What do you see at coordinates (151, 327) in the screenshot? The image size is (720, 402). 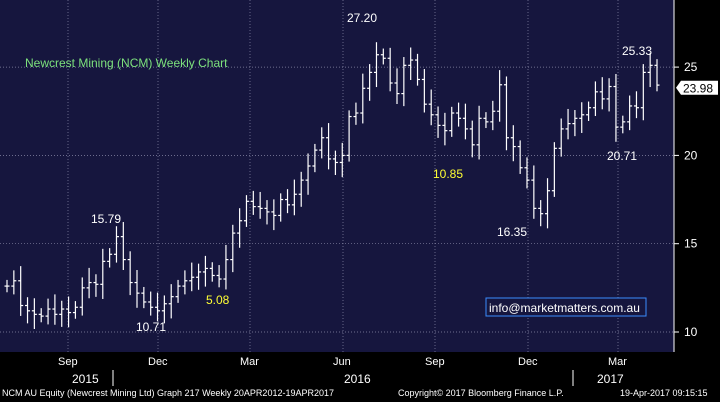 I see `price-annotation: 10.71` at bounding box center [151, 327].